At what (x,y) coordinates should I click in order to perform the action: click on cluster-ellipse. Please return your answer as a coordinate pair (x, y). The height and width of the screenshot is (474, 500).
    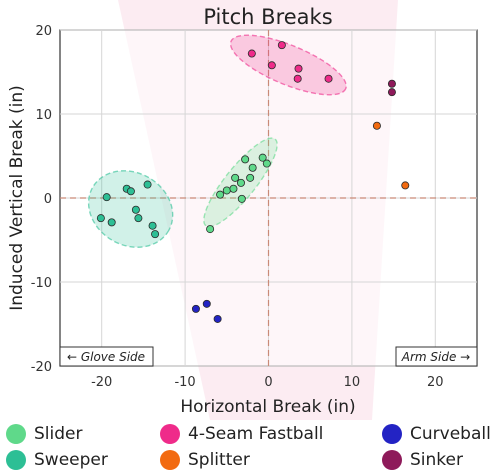
    Looking at the image, I should click on (288, 65).